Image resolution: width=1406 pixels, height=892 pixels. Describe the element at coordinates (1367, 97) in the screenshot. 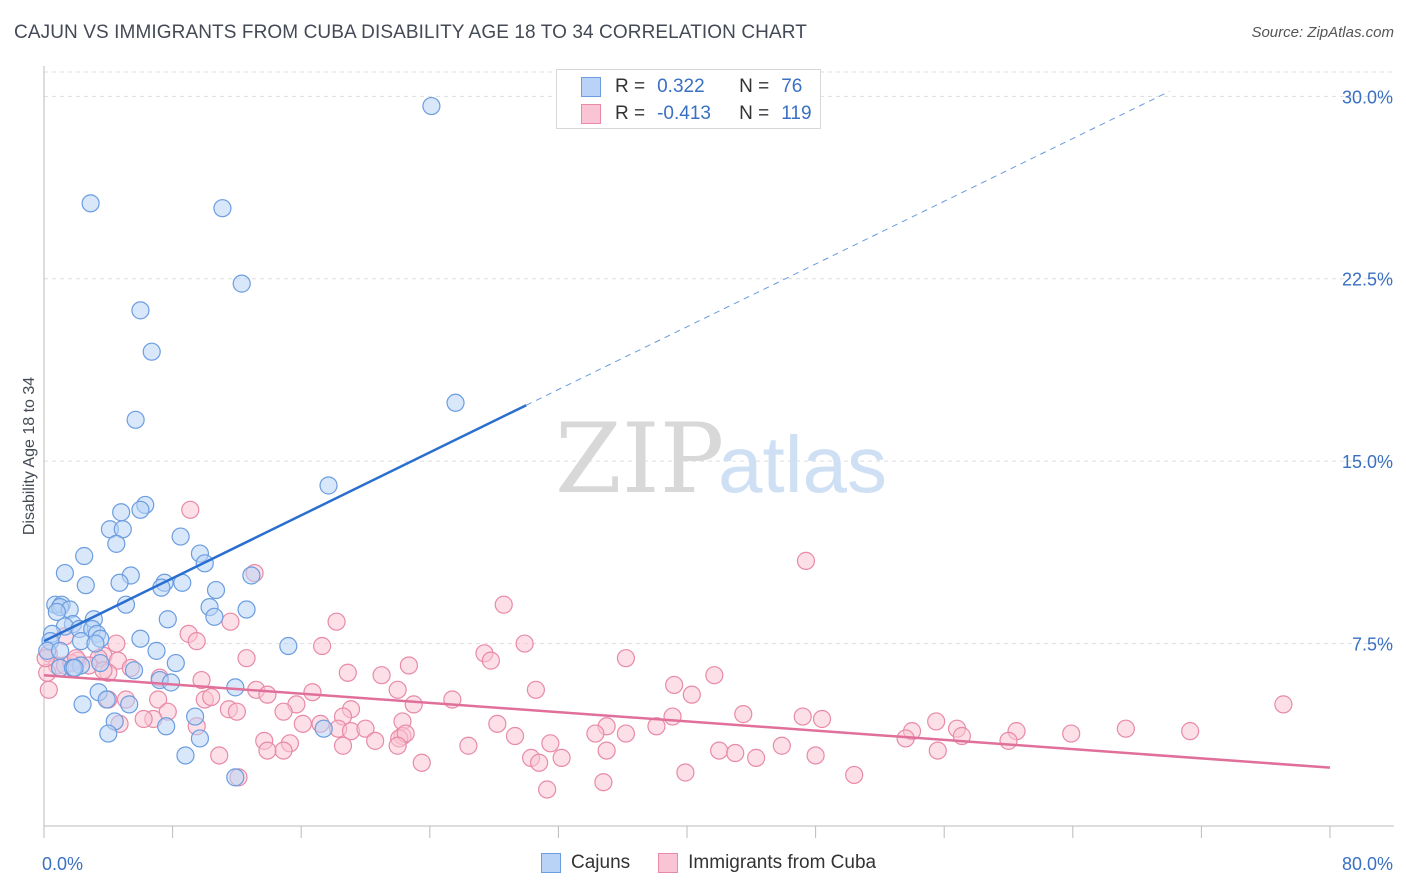

I see `y-tick-label-3: 30.0%` at that location.